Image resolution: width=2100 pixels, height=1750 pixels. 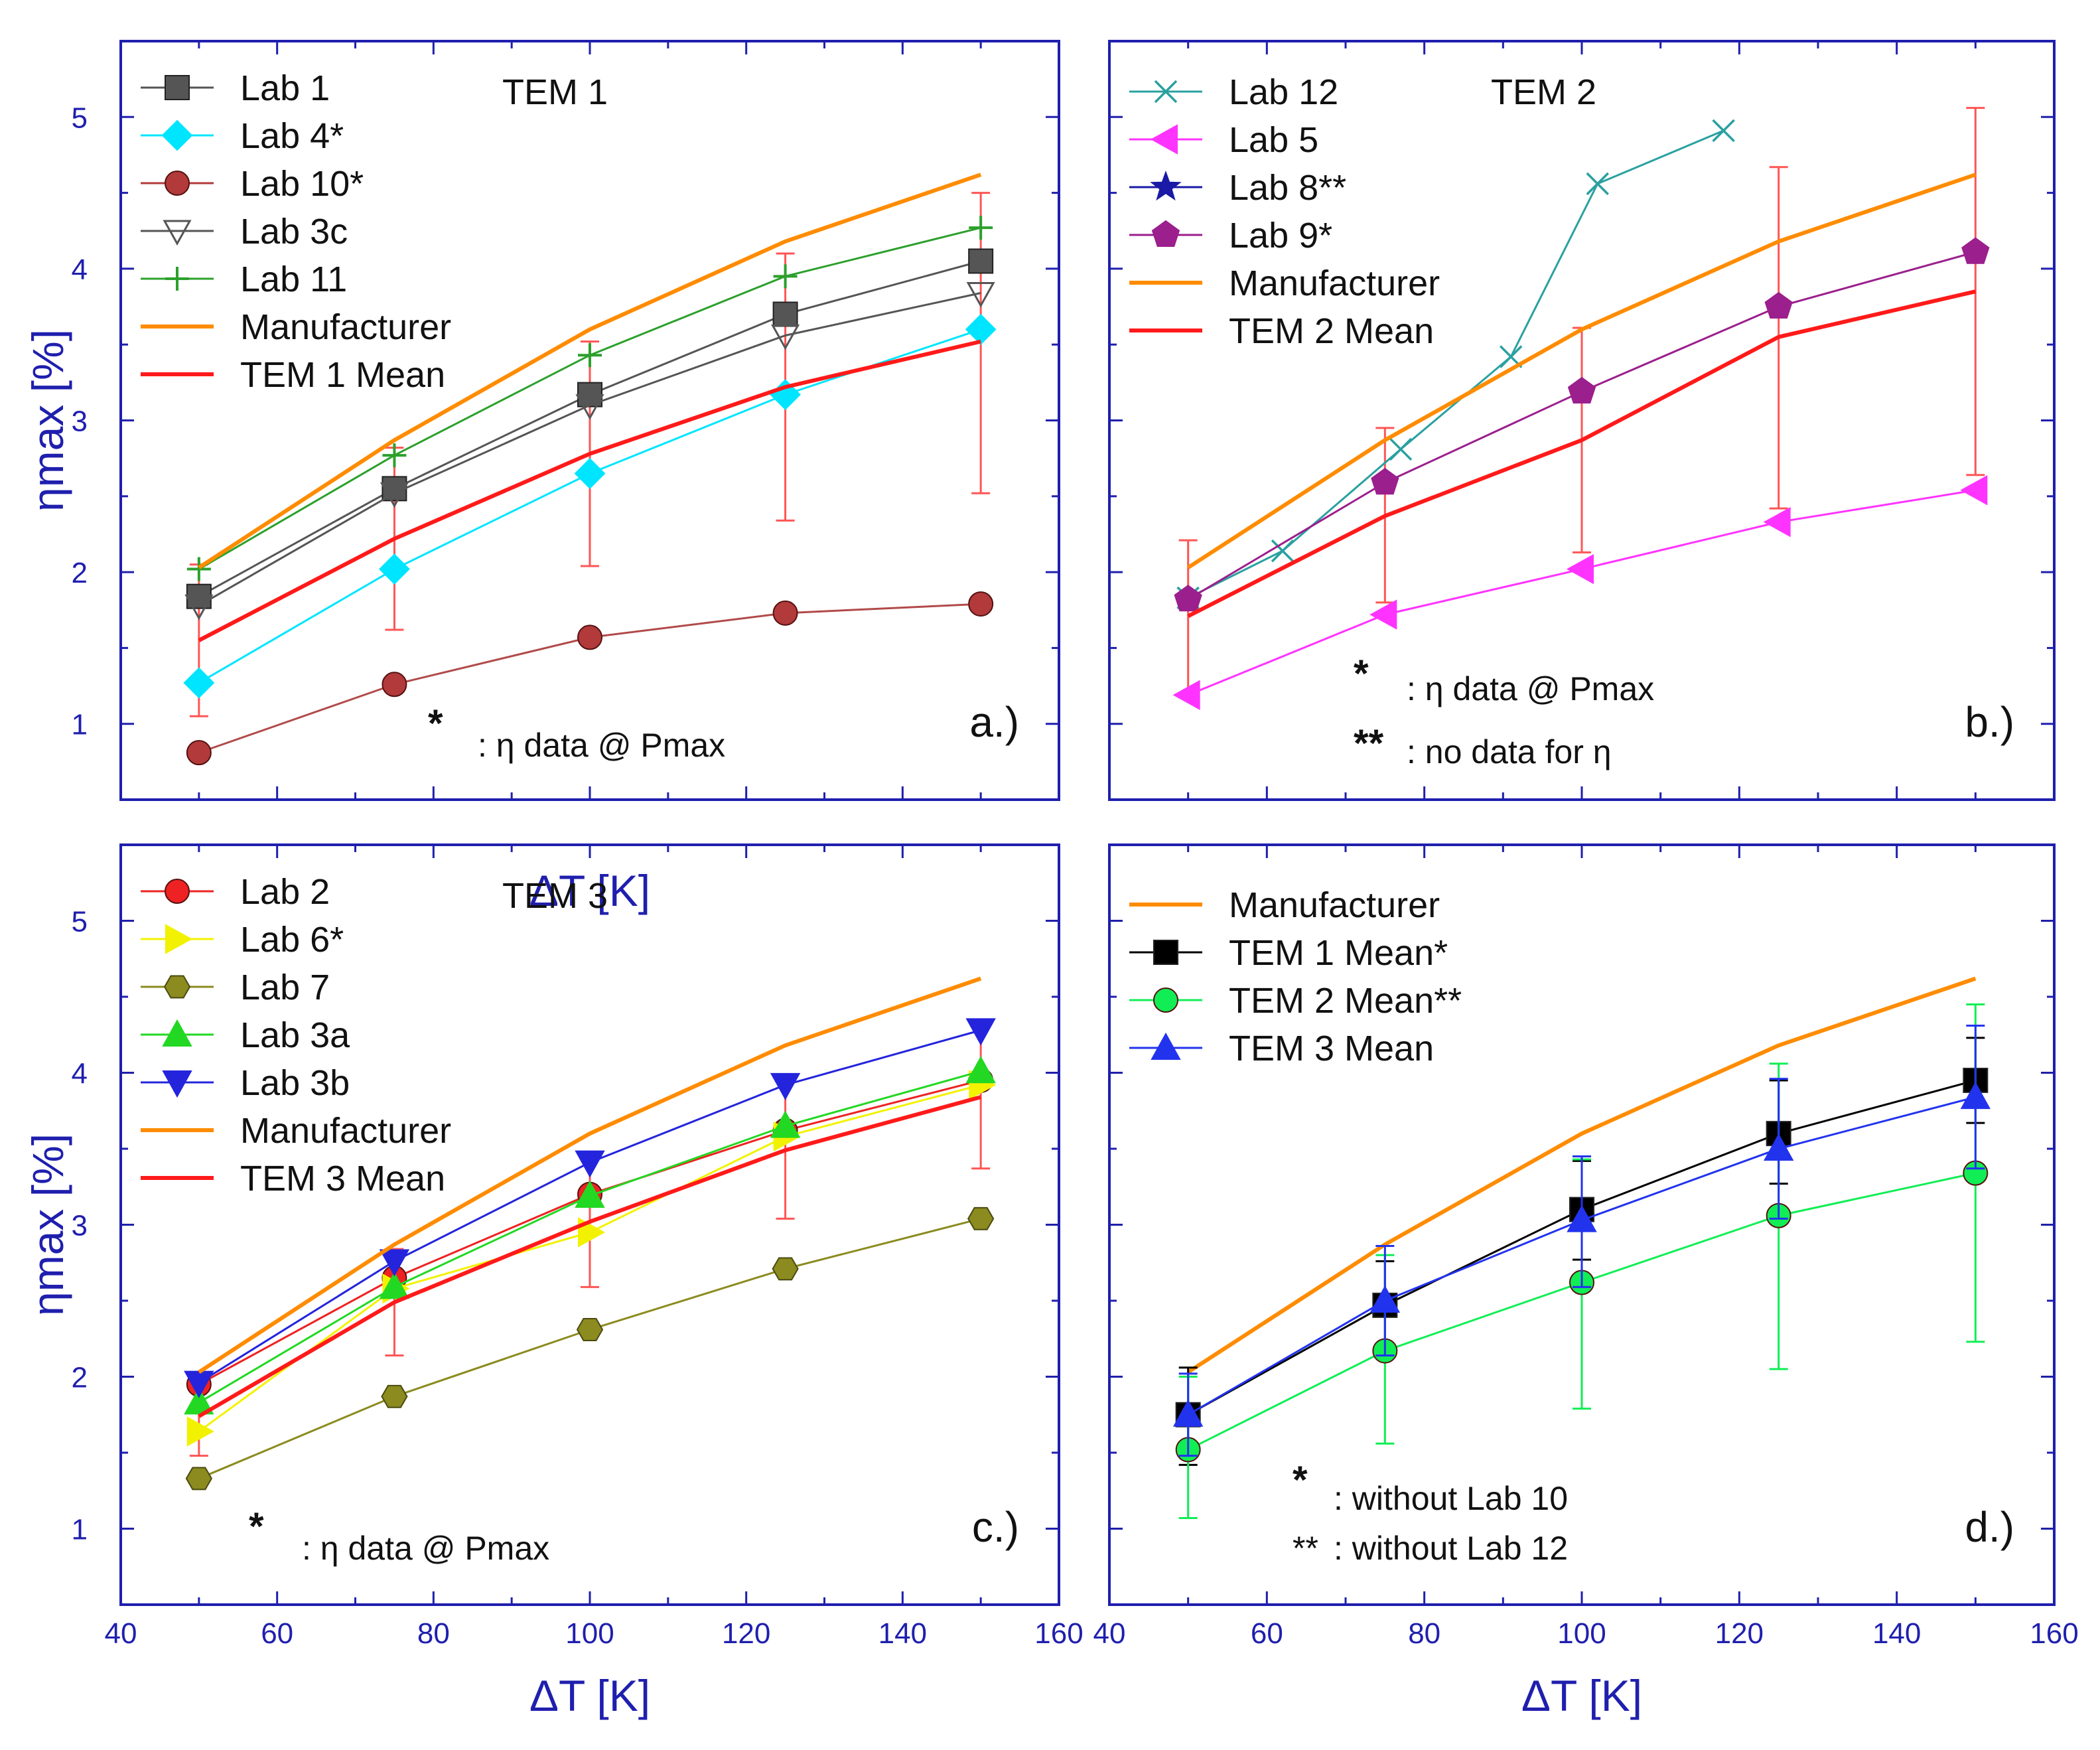 I want to click on x-tick-label: 120, so click(x=1739, y=1633).